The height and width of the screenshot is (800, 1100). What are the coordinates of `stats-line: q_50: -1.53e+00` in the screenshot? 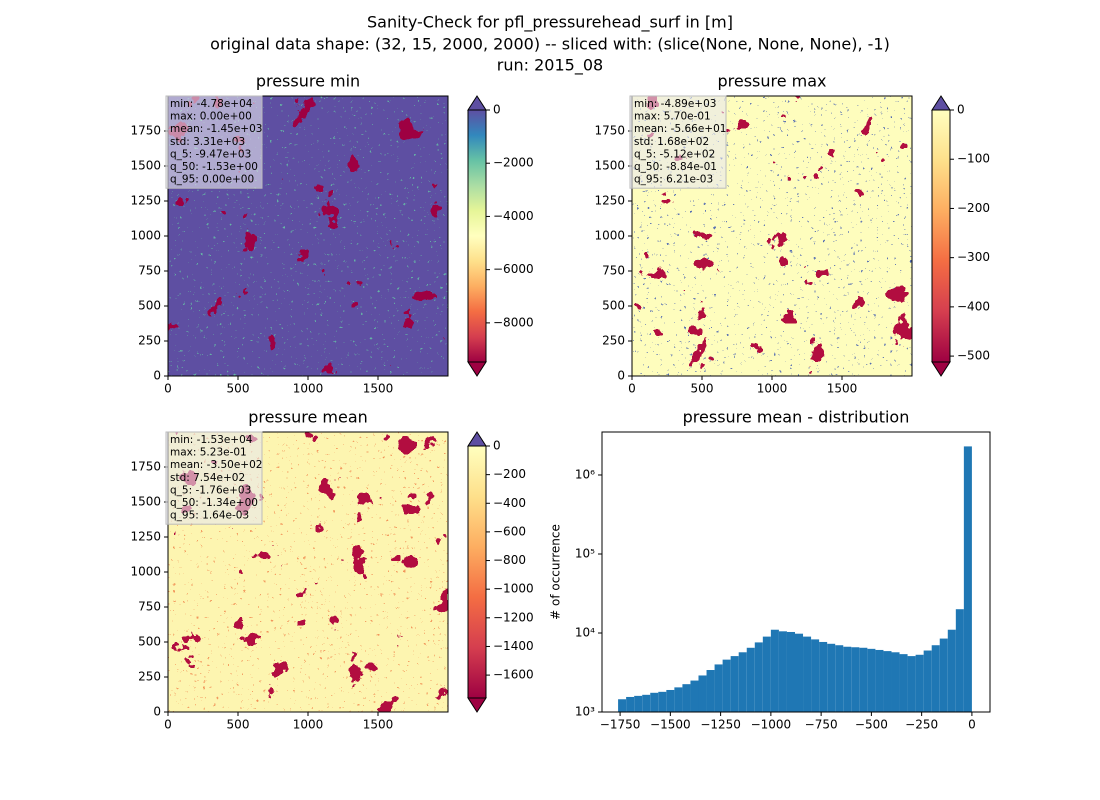 It's located at (214, 167).